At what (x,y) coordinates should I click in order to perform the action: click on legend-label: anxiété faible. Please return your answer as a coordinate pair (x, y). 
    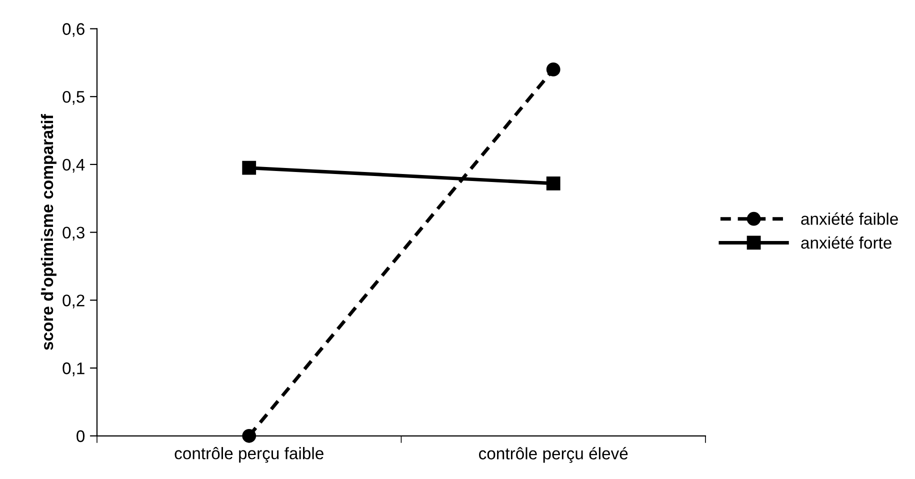
    Looking at the image, I should click on (849, 218).